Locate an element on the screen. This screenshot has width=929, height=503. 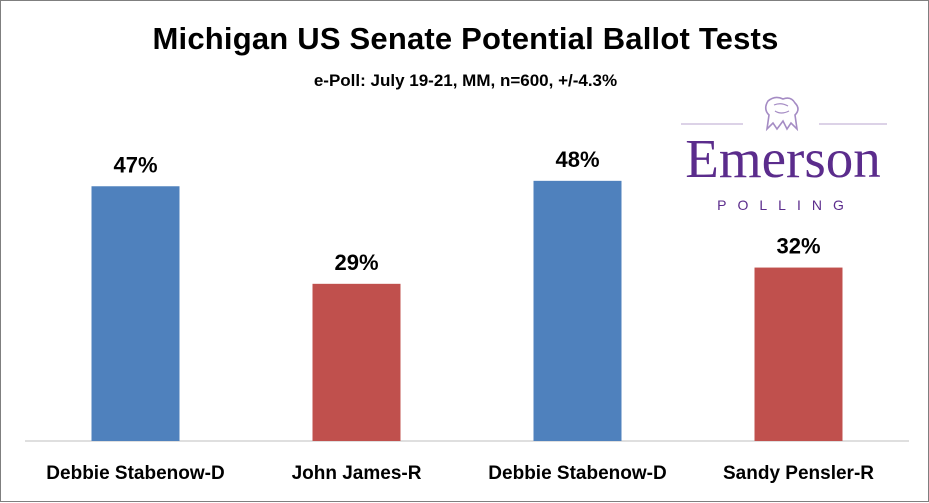
logo-subtitle: POLLING is located at coordinates (786, 205).